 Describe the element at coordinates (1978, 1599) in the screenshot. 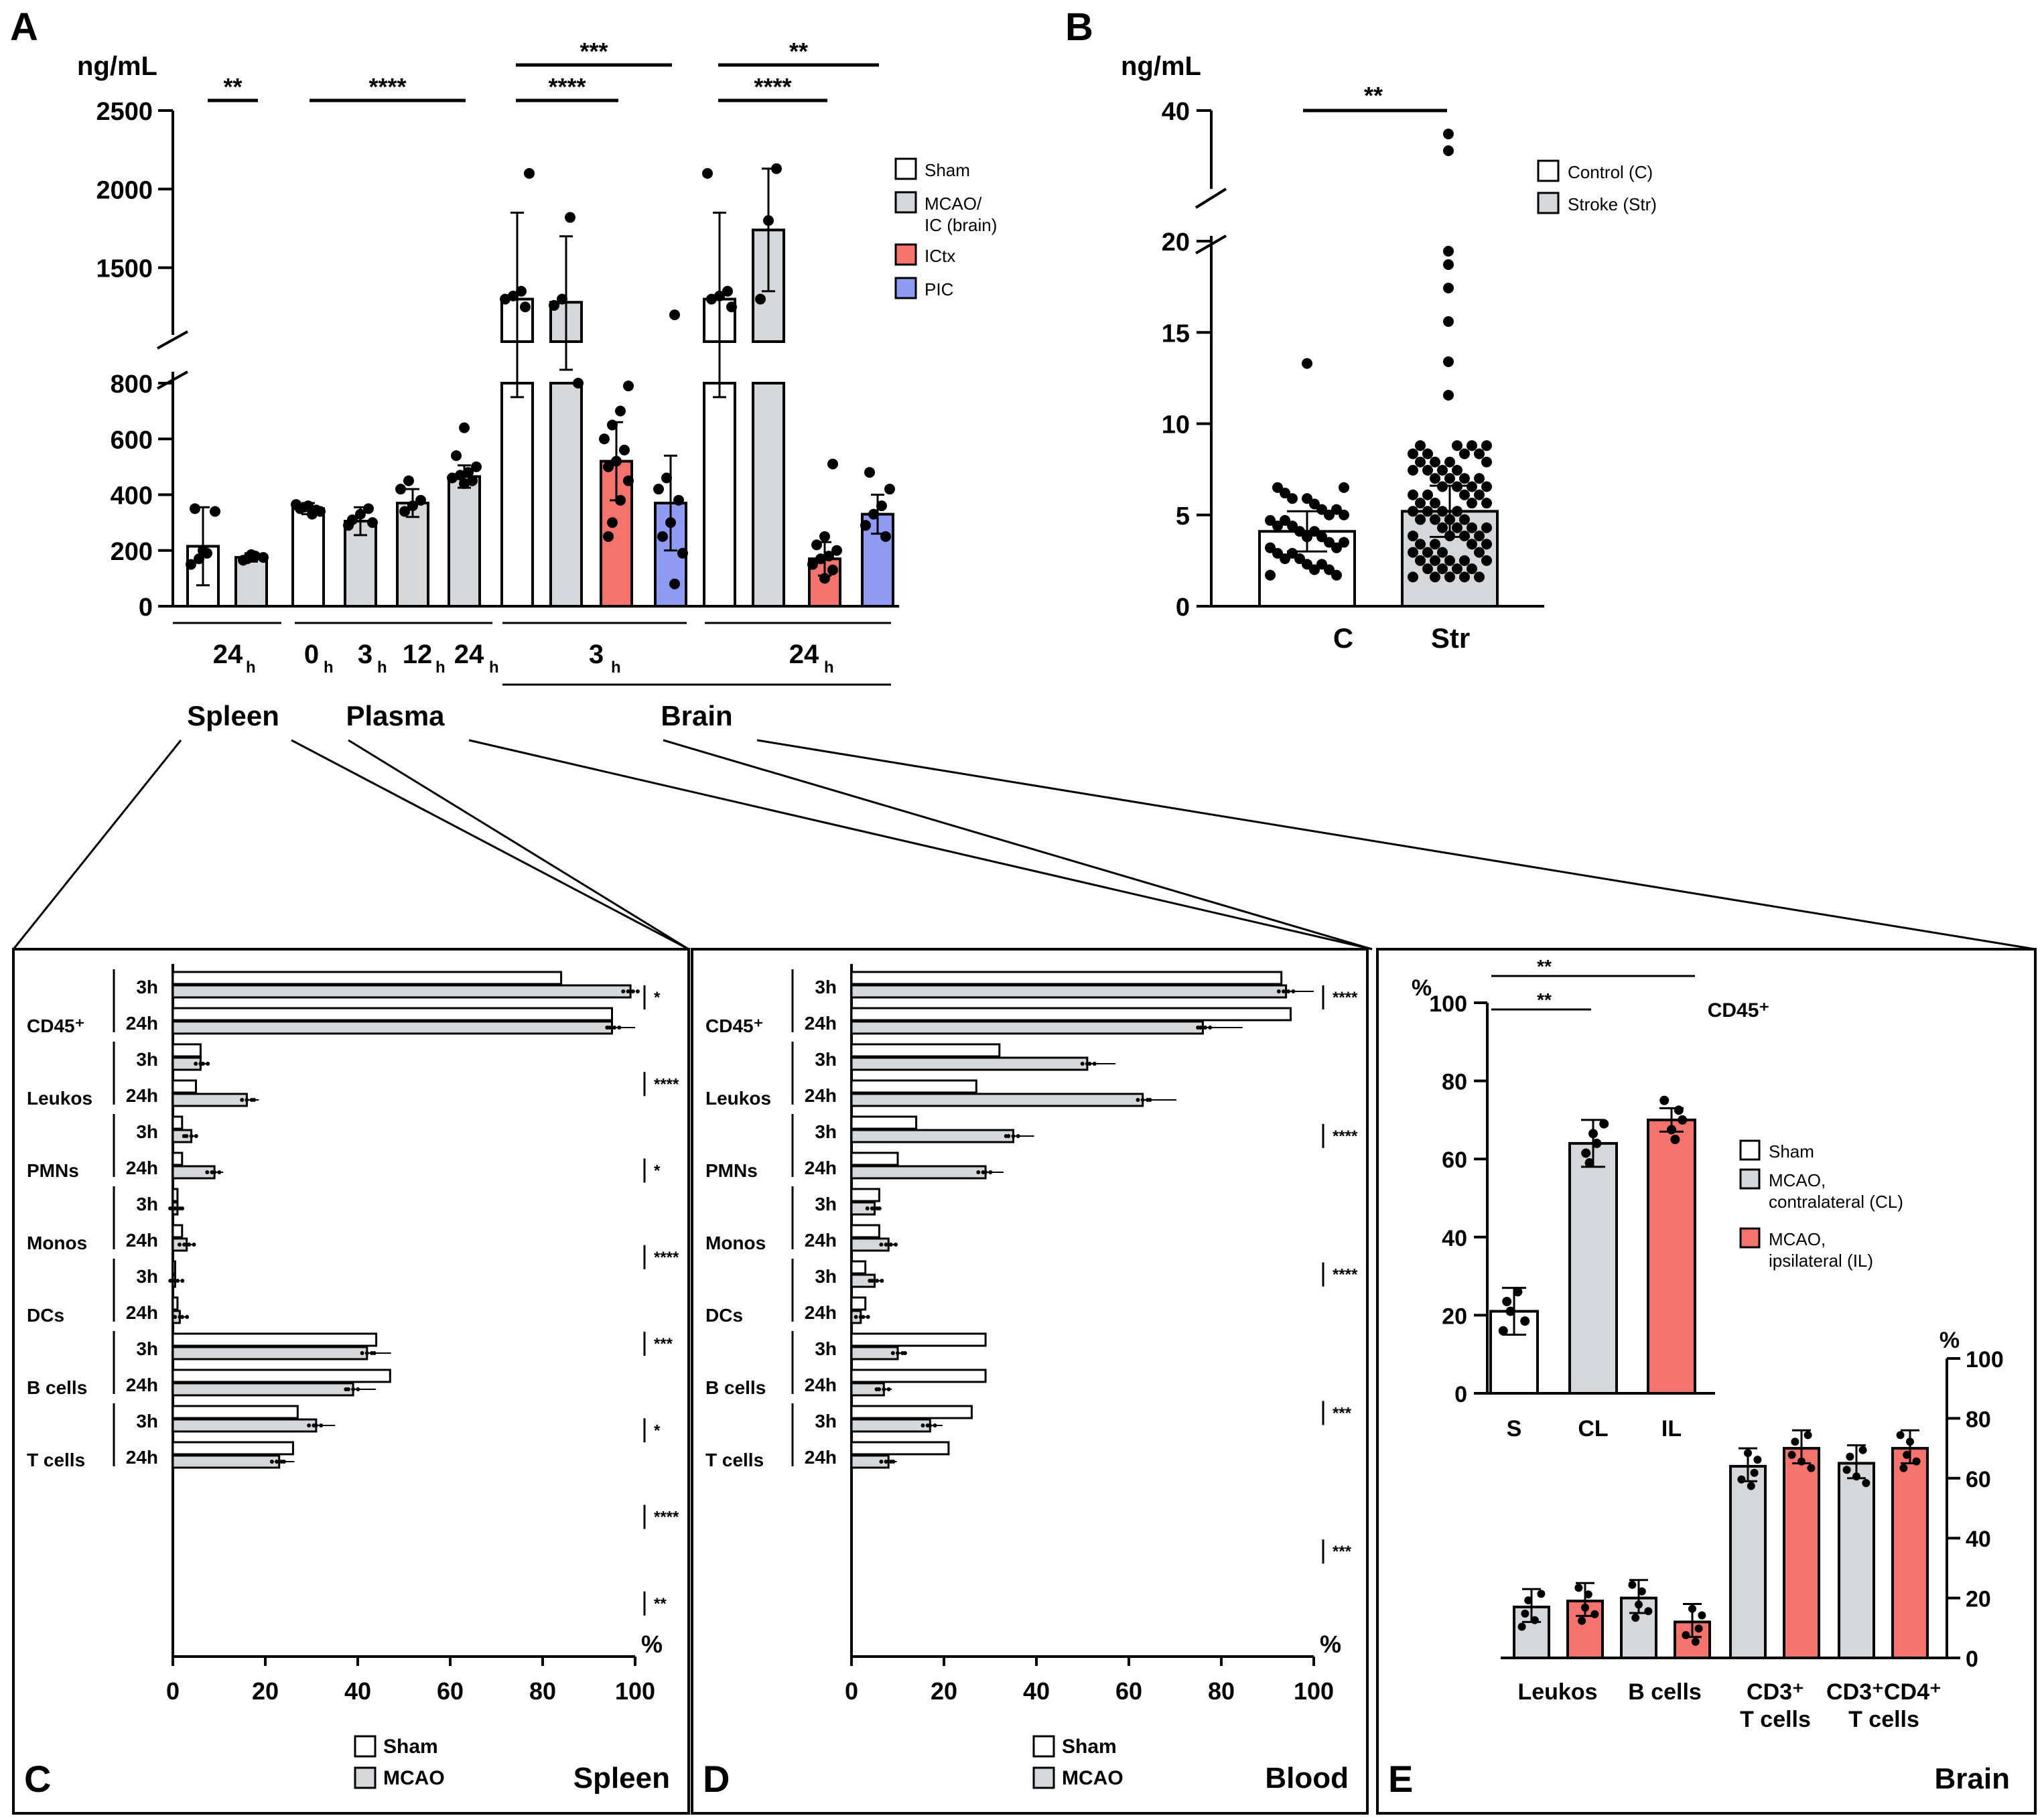

I see `y-tick-label: 20` at that location.